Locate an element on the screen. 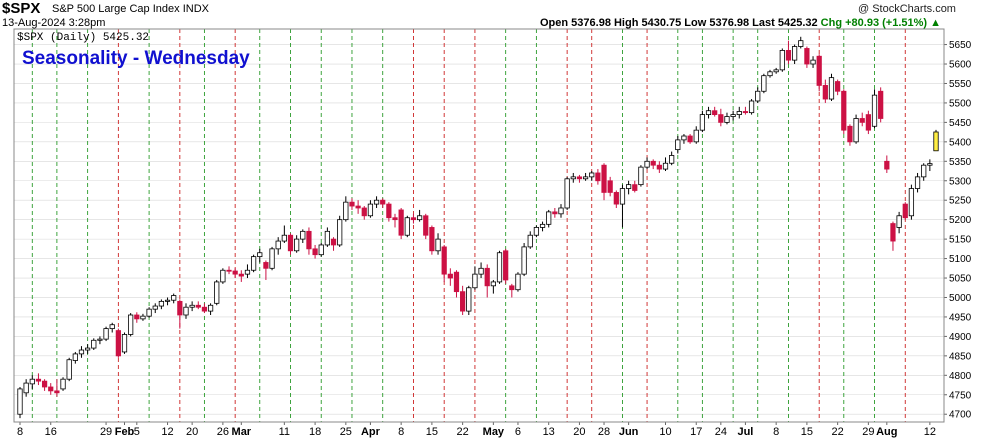 Image resolution: width=990 pixels, height=438 pixels. x-tick-label: 20 is located at coordinates (192, 432).